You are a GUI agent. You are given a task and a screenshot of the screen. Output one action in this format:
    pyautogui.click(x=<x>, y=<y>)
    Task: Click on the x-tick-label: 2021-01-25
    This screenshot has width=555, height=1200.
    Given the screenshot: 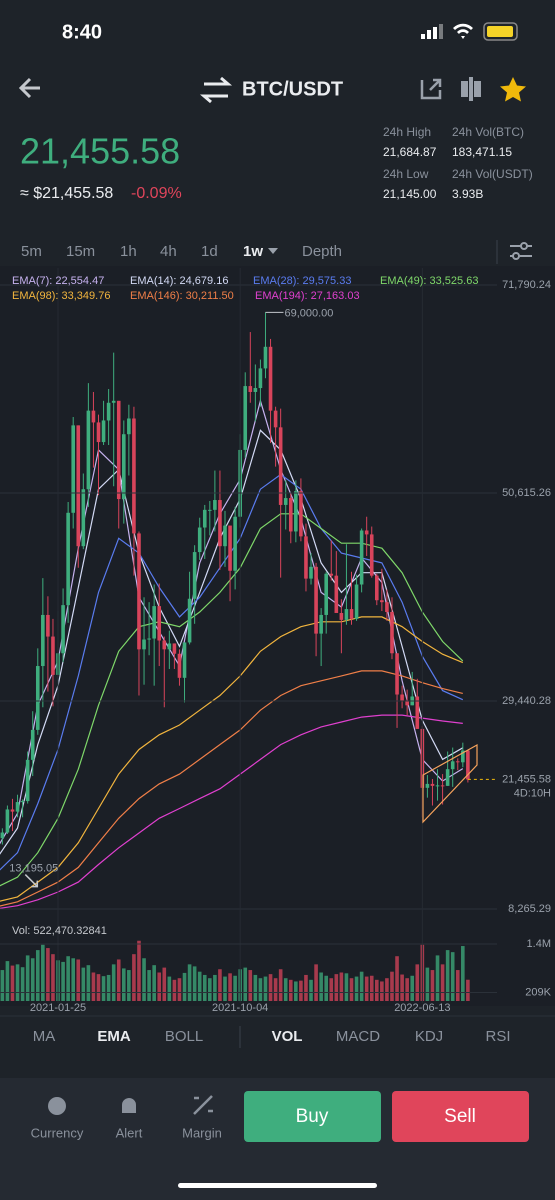 What is the action you would take?
    pyautogui.click(x=58, y=1008)
    